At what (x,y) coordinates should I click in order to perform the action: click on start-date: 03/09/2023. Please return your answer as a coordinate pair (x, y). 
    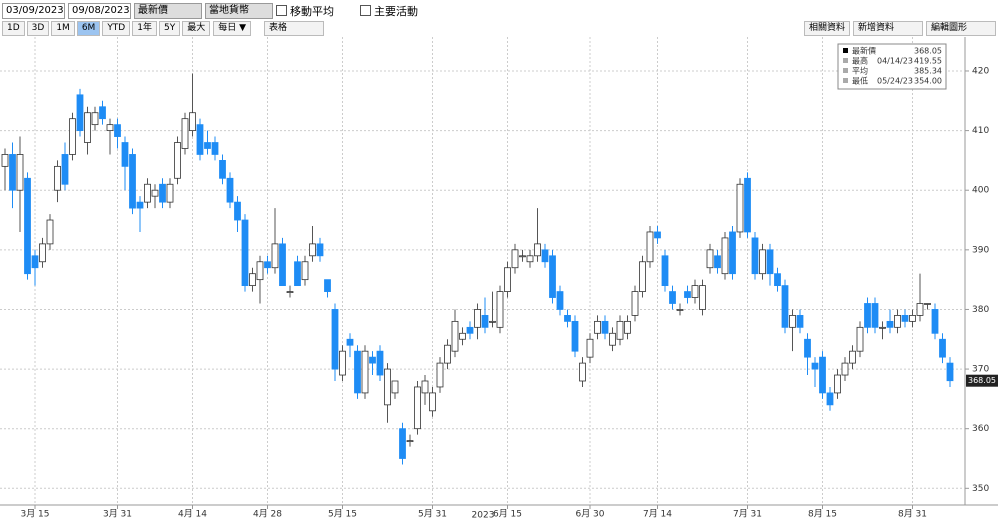
    Looking at the image, I should click on (33, 10).